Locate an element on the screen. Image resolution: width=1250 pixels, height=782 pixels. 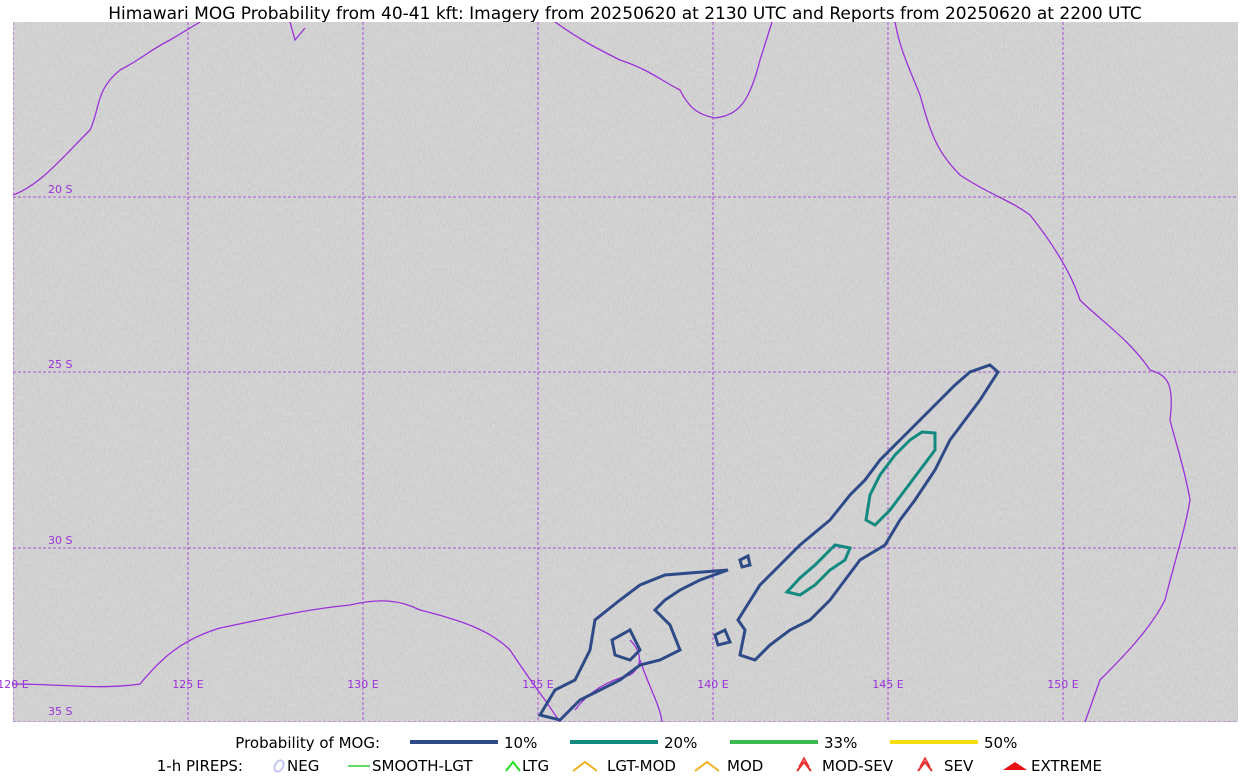
lon-label: 140 E is located at coordinates (712, 684).